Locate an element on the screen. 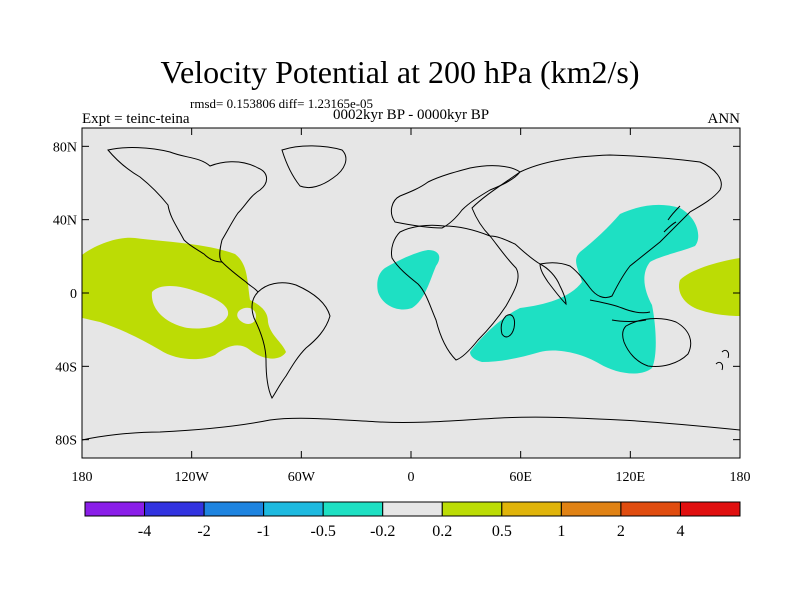  y-tick-label: 80N is located at coordinates (65, 147).